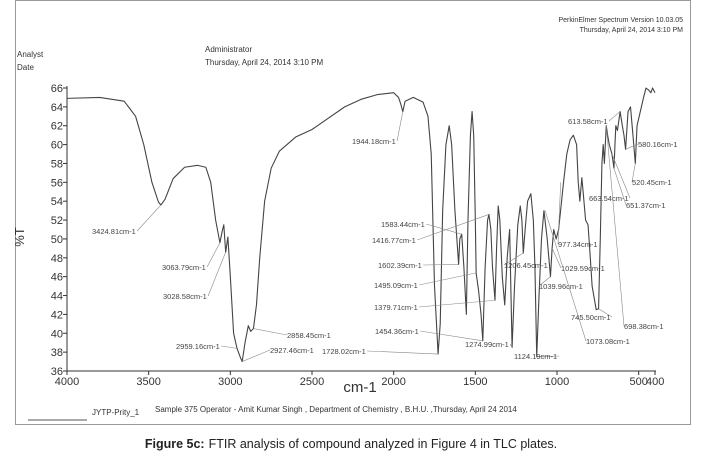 Image resolution: width=702 pixels, height=463 pixels. I want to click on y-axis-label: %T, so click(19, 237).